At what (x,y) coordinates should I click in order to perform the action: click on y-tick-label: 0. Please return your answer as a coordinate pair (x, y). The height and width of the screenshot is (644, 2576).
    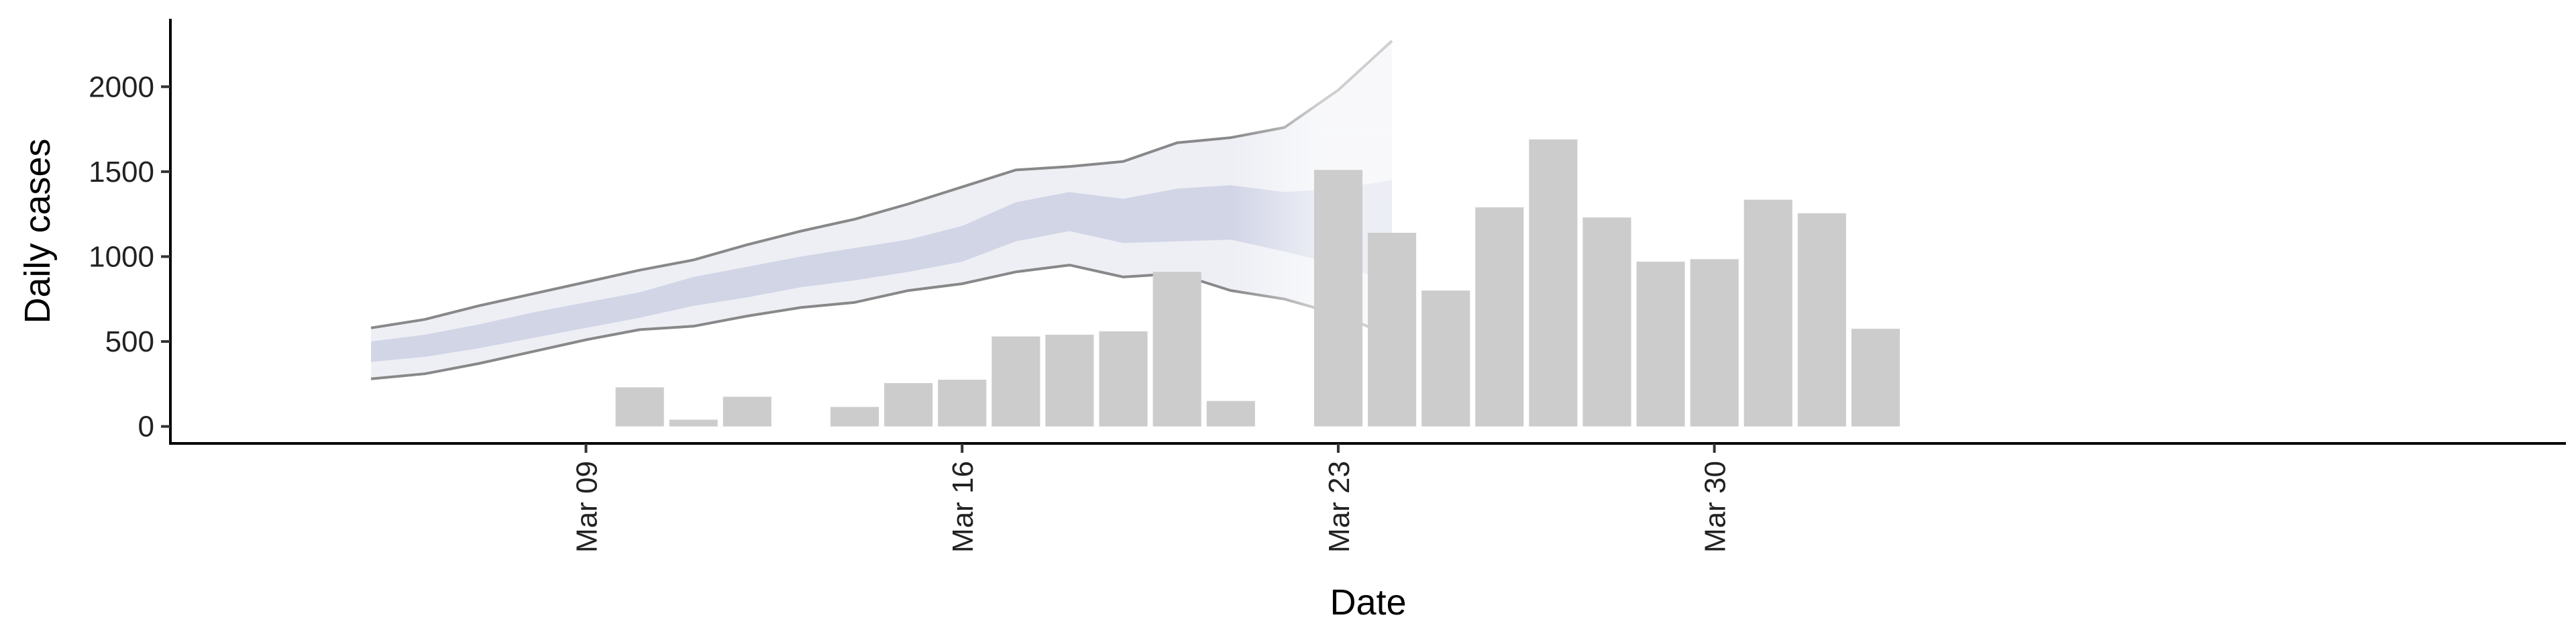
    Looking at the image, I should click on (146, 427).